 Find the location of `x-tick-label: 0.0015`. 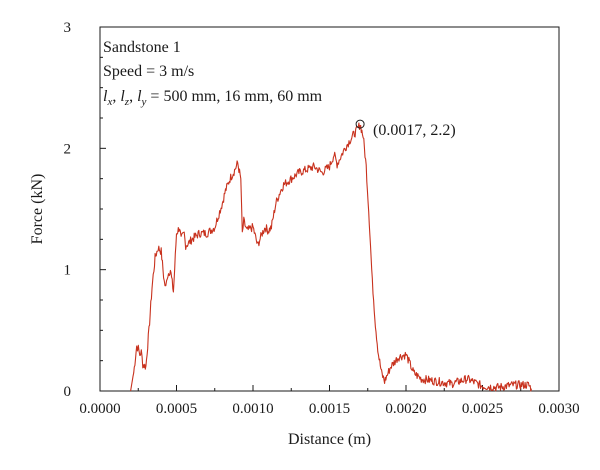

x-tick-label: 0.0015 is located at coordinates (329, 409).